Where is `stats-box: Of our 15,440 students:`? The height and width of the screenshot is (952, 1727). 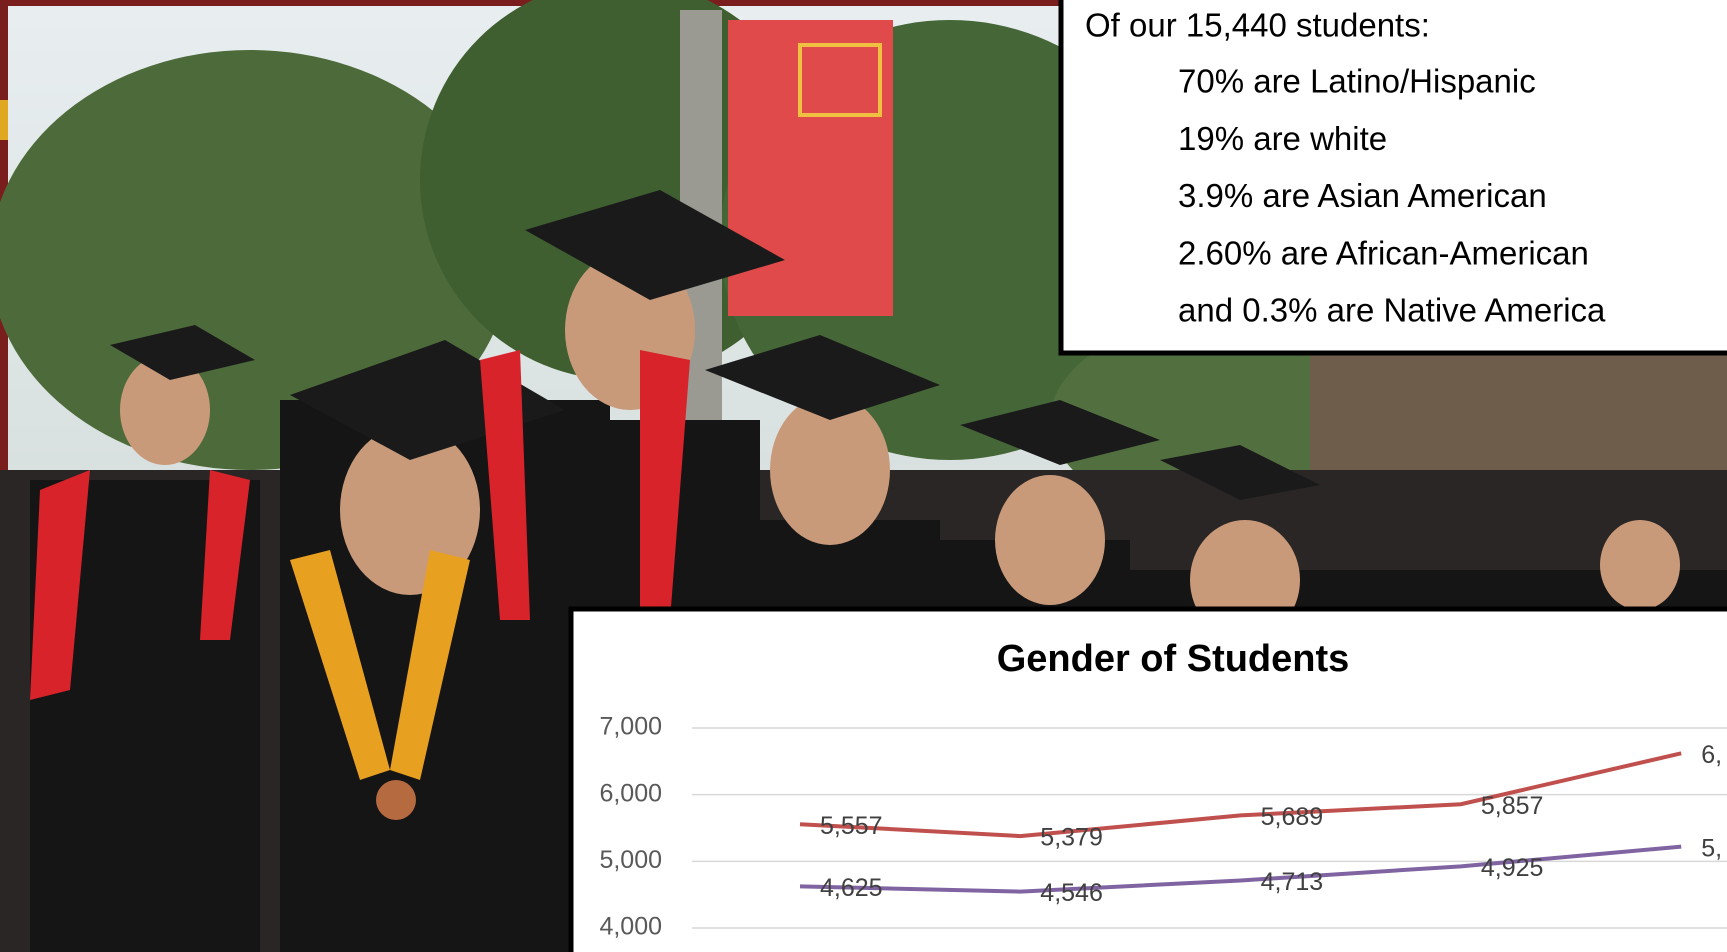 stats-box: Of our 15,440 students: is located at coordinates (1392, 178).